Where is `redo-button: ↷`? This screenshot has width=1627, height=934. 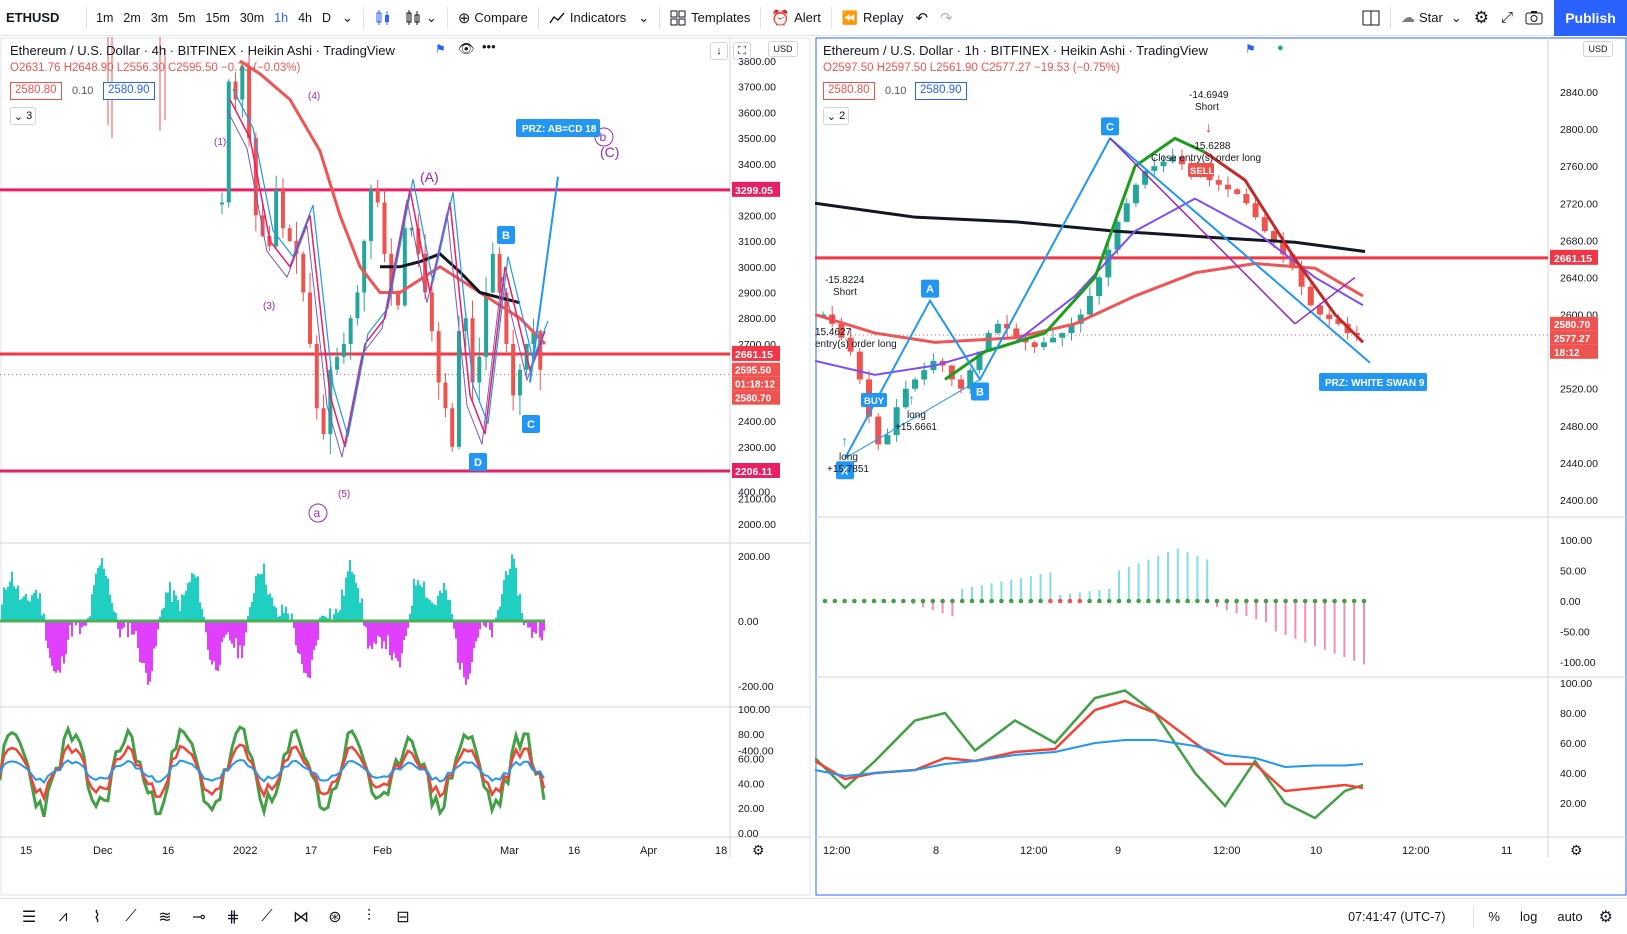
redo-button: ↷ is located at coordinates (946, 18).